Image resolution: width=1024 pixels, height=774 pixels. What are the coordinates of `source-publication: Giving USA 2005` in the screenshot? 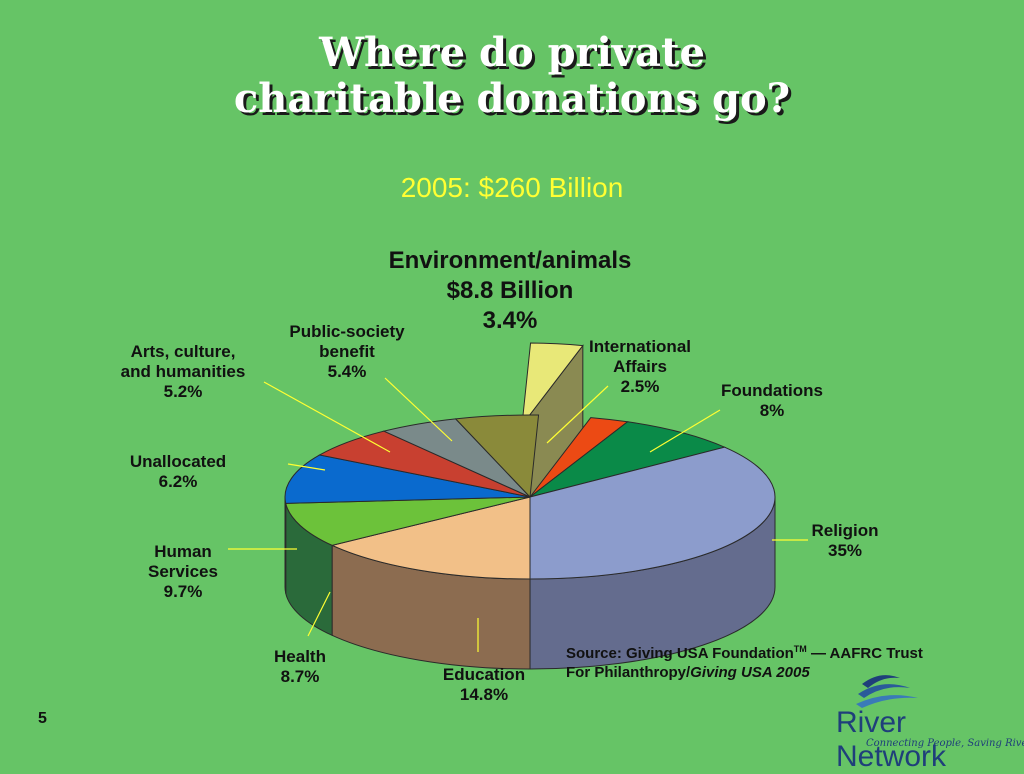 It's located at (750, 672).